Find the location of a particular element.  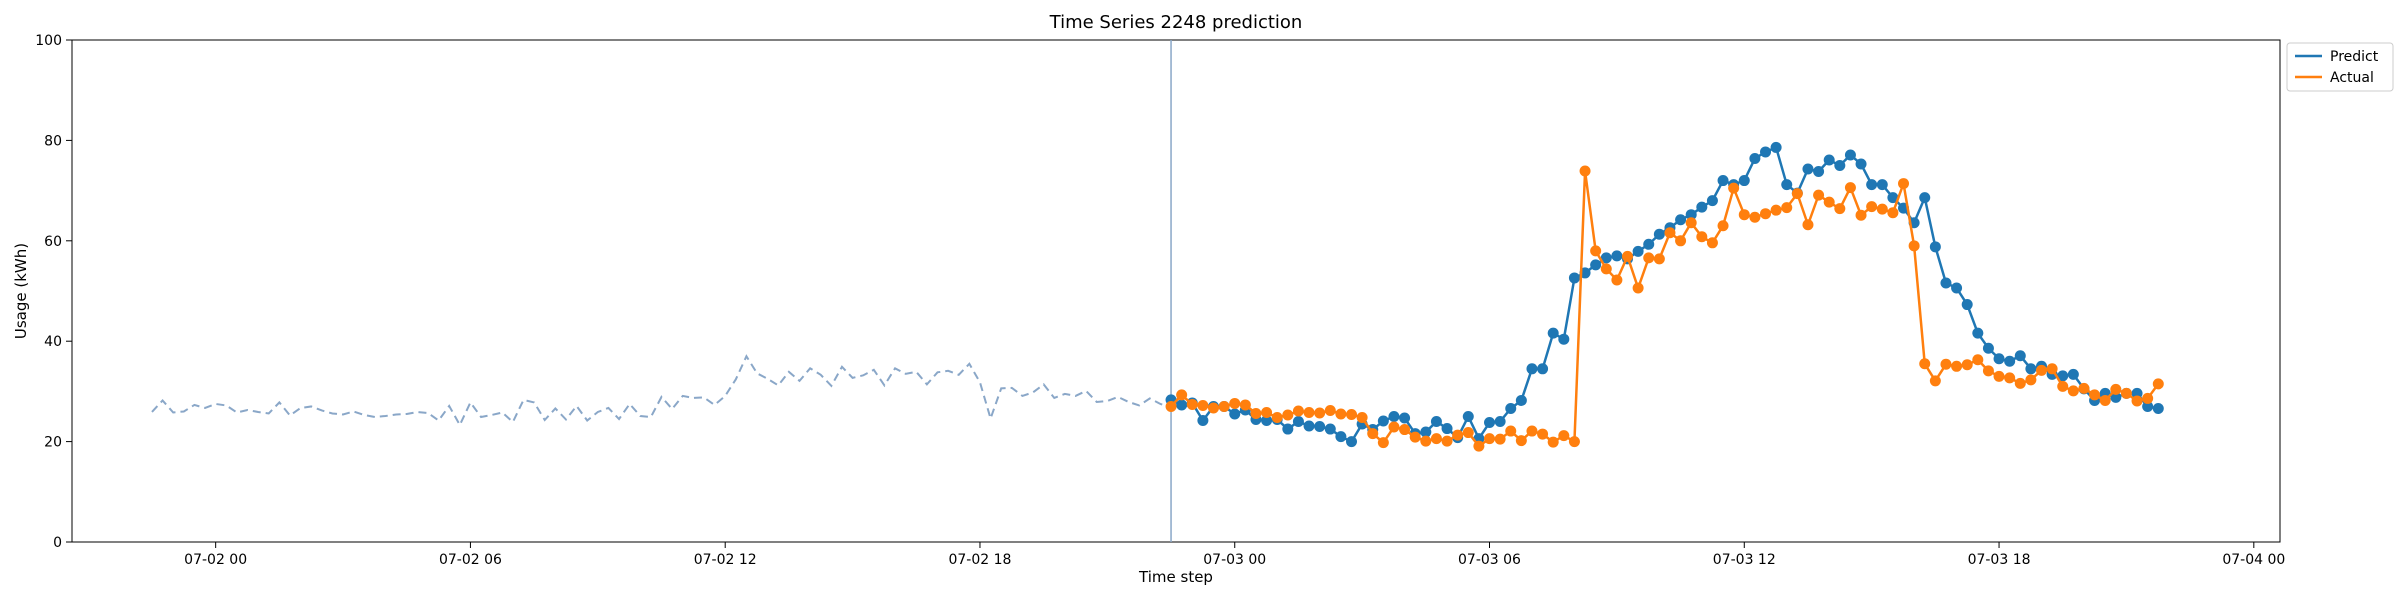

y-axis-label: Usage (kWh) is located at coordinates (21, 291).